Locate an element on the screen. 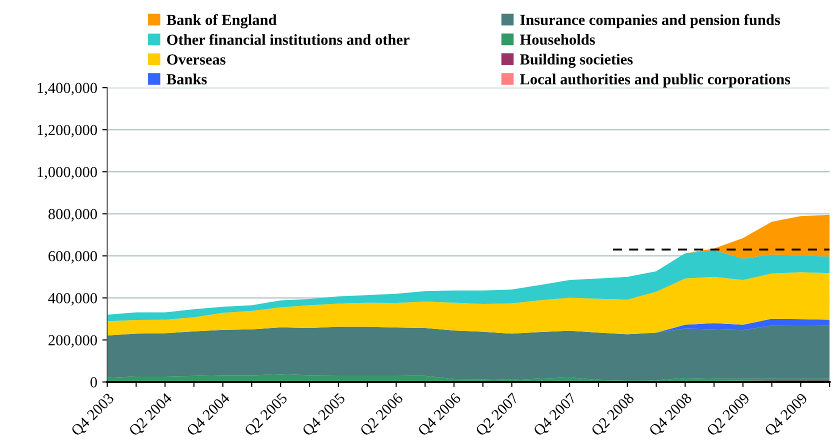 Image resolution: width=838 pixels, height=446 pixels. y-tick-label: 1,400,000 is located at coordinates (67, 89).